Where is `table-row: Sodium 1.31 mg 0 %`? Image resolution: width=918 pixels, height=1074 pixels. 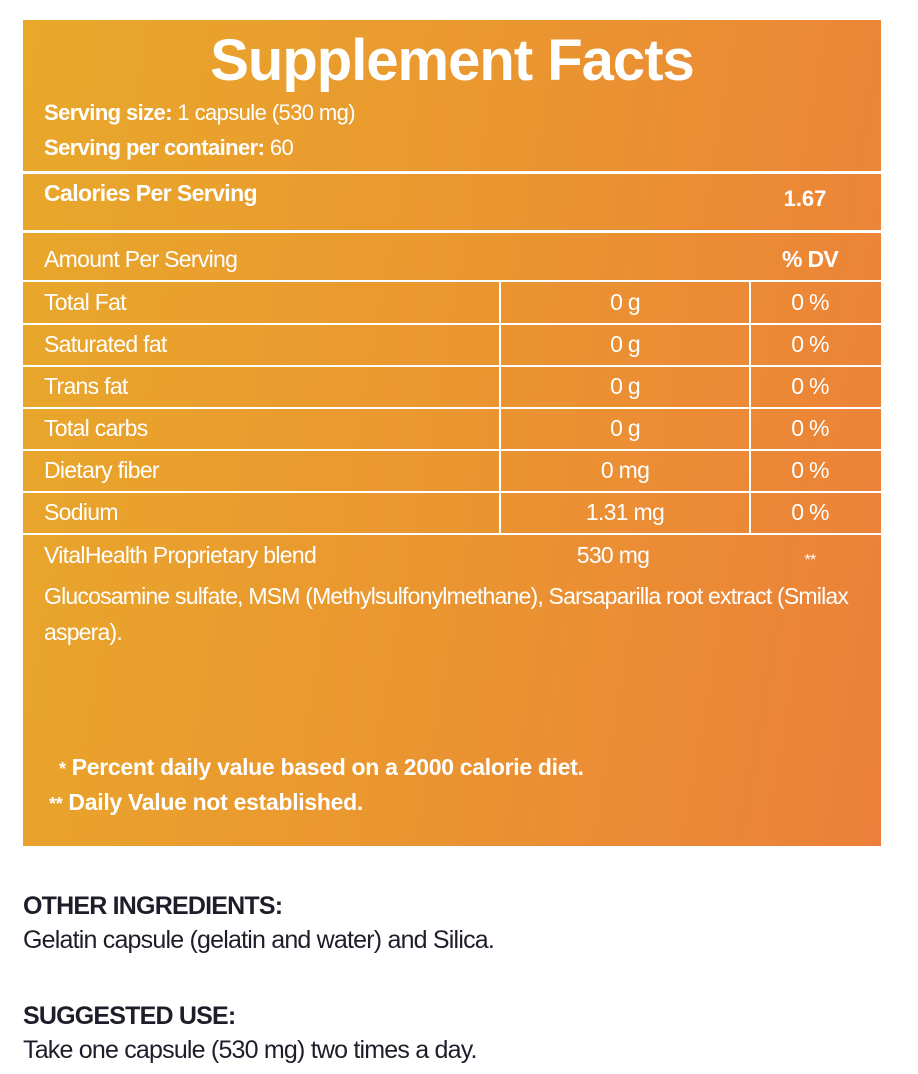
table-row: Sodium 1.31 mg 0 % is located at coordinates (452, 512).